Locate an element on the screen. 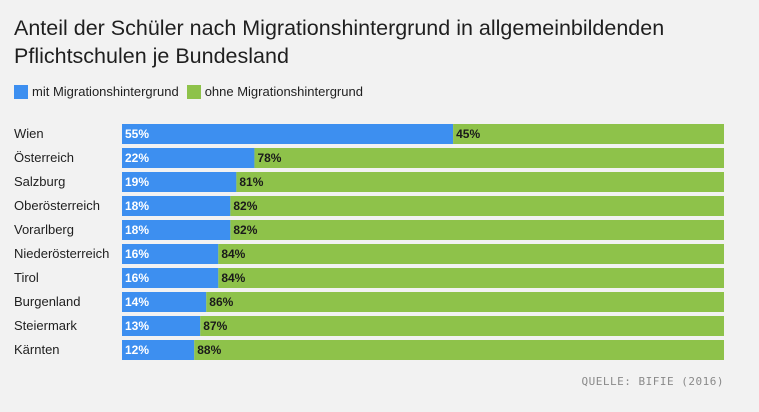 The image size is (759, 412). value-label-ohne-tirol: 84% is located at coordinates (233, 278).